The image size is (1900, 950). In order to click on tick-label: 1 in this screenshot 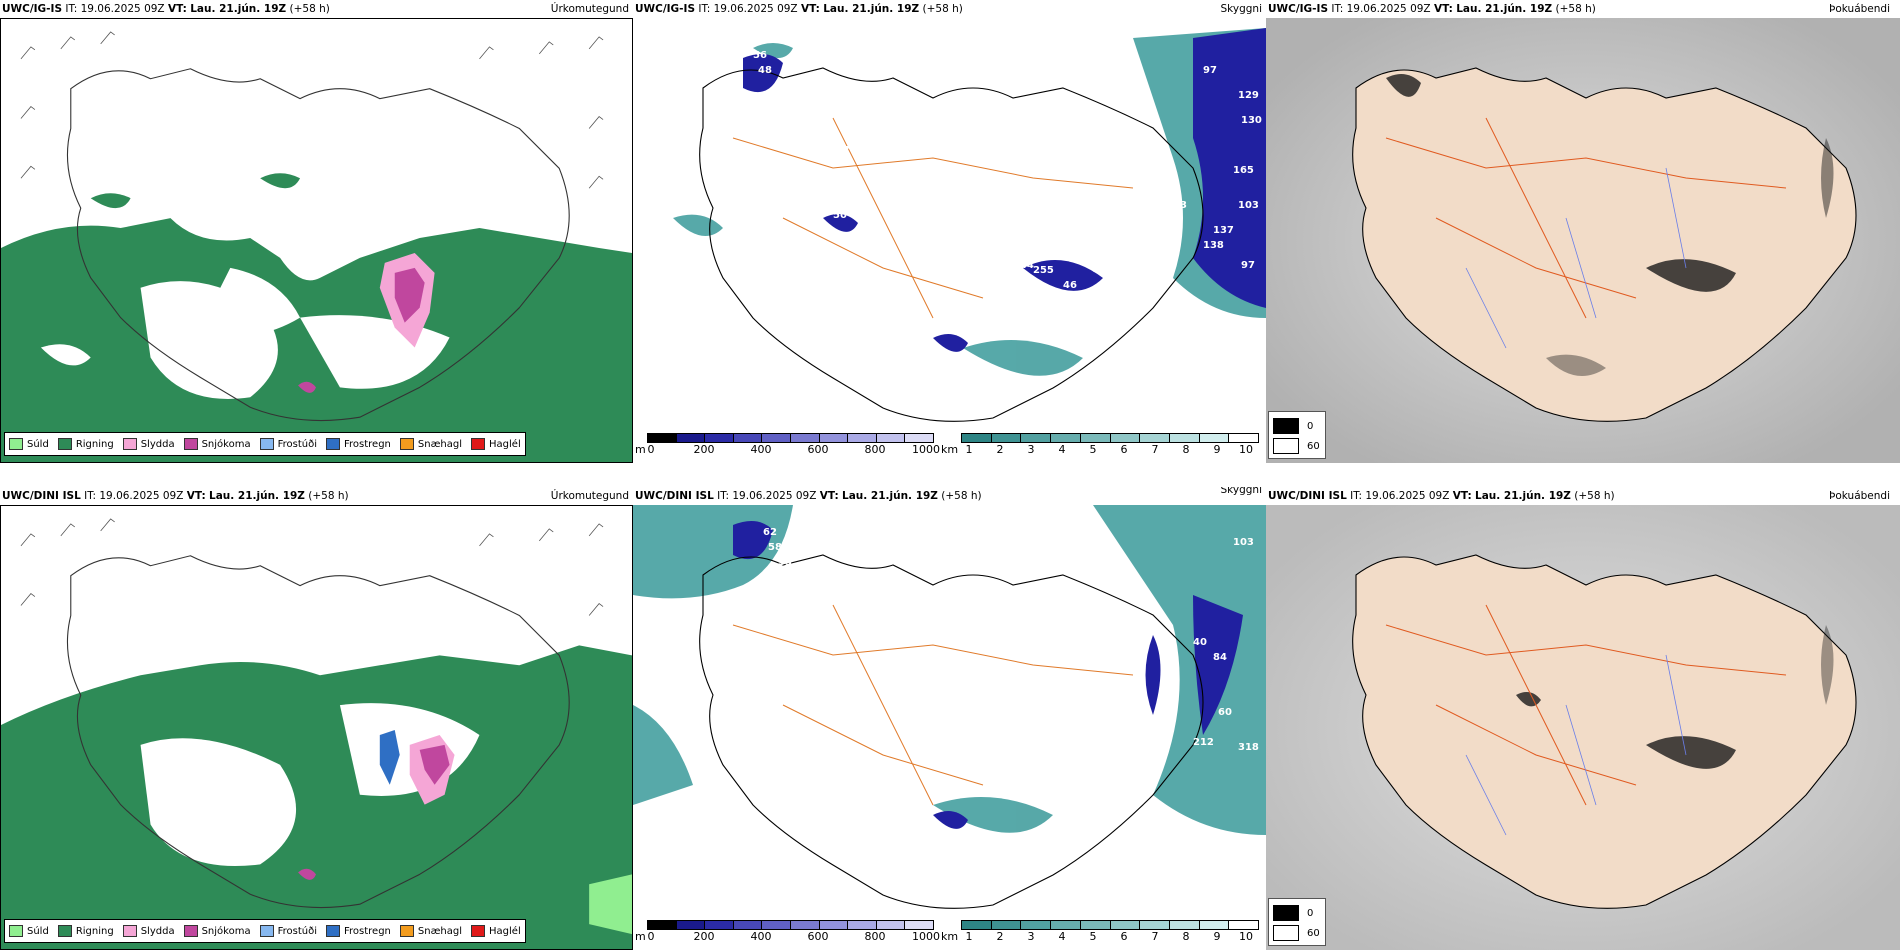, I will do `click(969, 936)`.